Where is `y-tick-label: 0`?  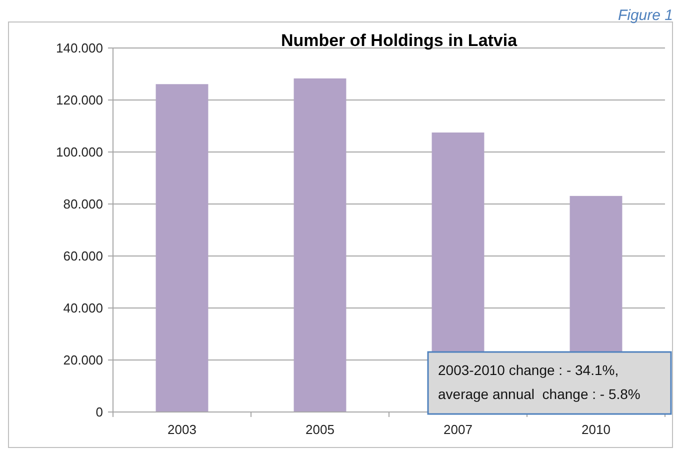
y-tick-label: 0 is located at coordinates (99, 412).